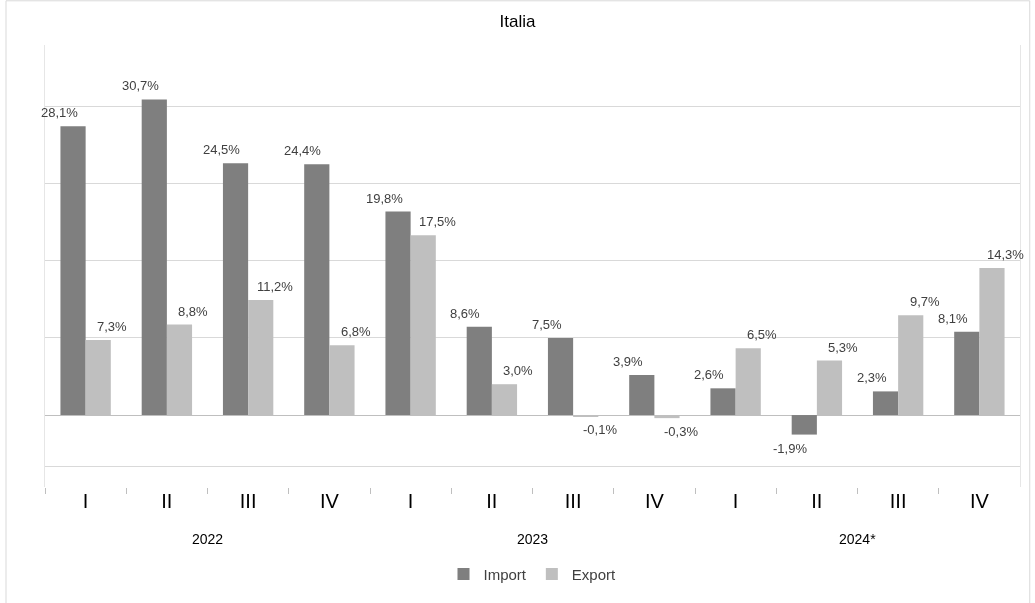 This screenshot has width=1035, height=603. Describe the element at coordinates (275, 286) in the screenshot. I see `data-label: 11,2%` at that location.